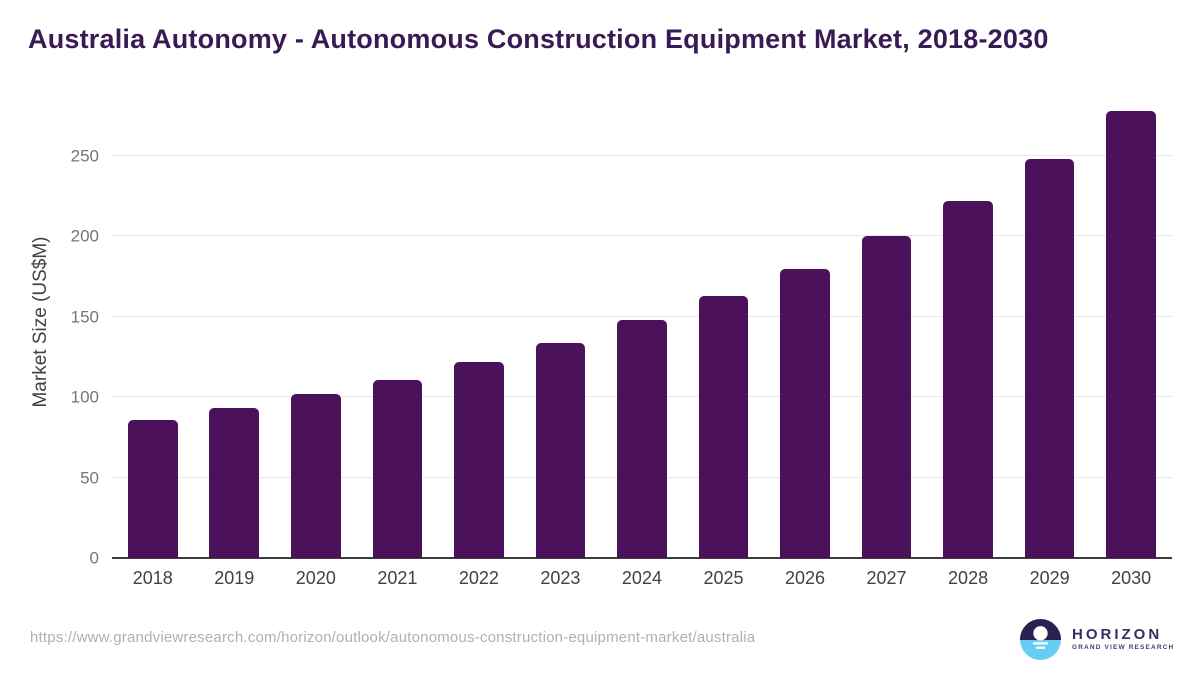 The width and height of the screenshot is (1200, 675). What do you see at coordinates (560, 450) in the screenshot?
I see `bar-2023` at bounding box center [560, 450].